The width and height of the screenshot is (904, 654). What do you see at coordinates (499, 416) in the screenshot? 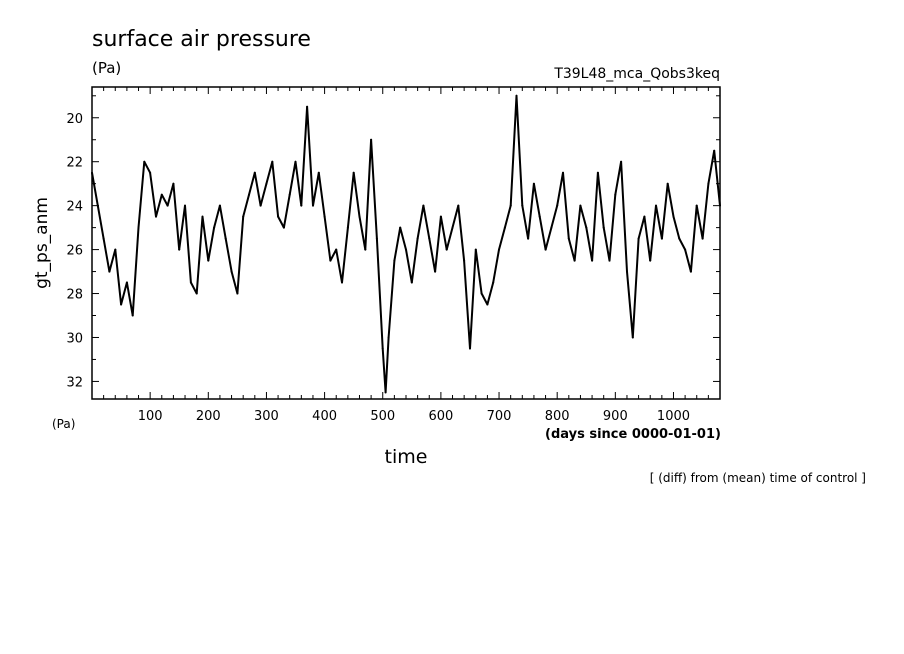
I see `x-tick-label: 700` at bounding box center [499, 416].